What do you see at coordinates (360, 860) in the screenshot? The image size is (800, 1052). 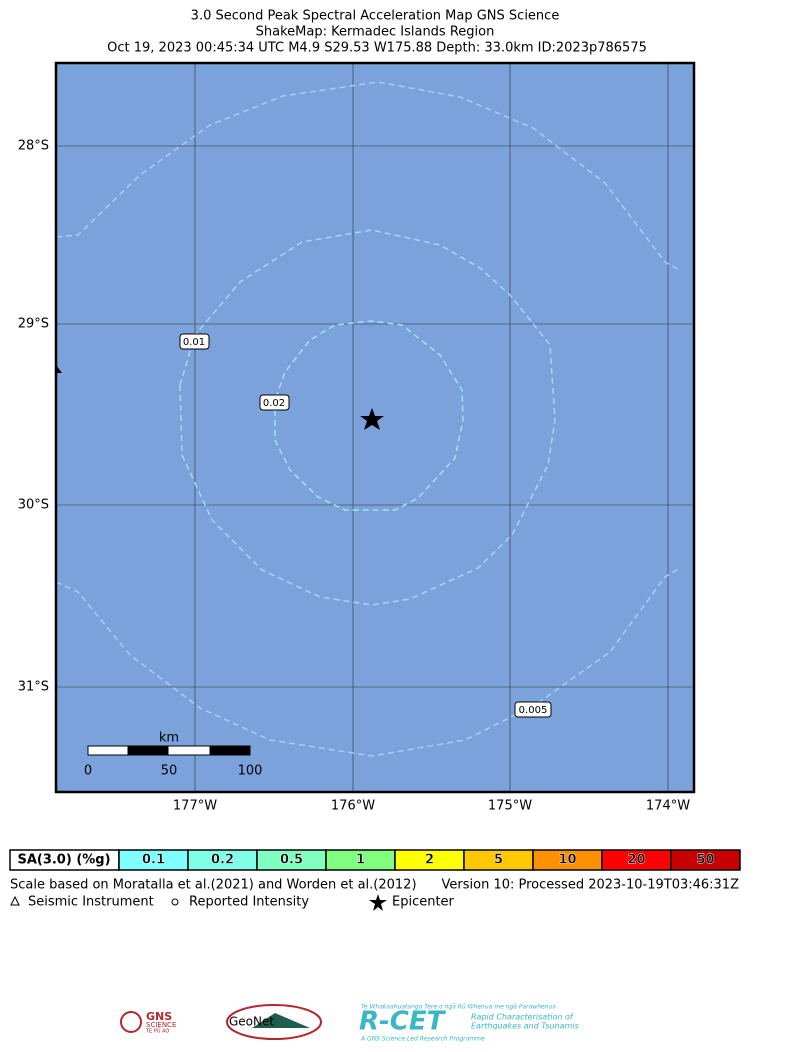 I see `colorbar-label: 1` at bounding box center [360, 860].